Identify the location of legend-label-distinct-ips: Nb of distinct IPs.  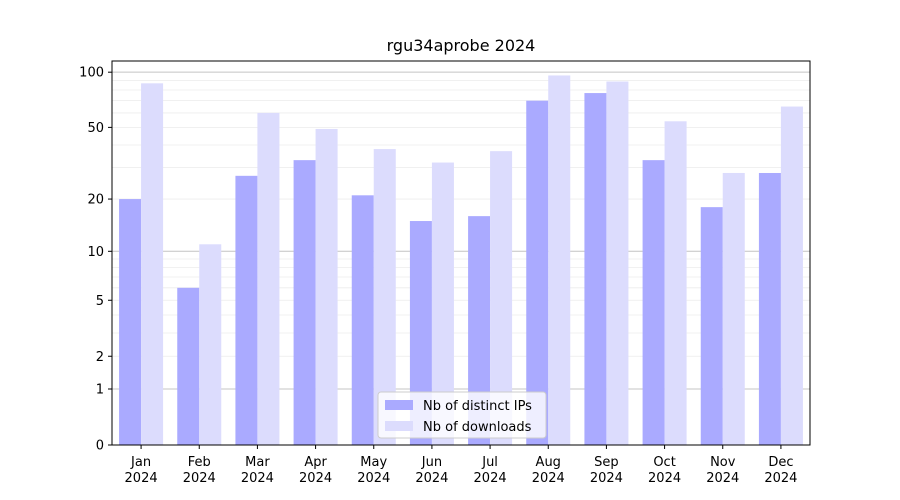
(477, 406).